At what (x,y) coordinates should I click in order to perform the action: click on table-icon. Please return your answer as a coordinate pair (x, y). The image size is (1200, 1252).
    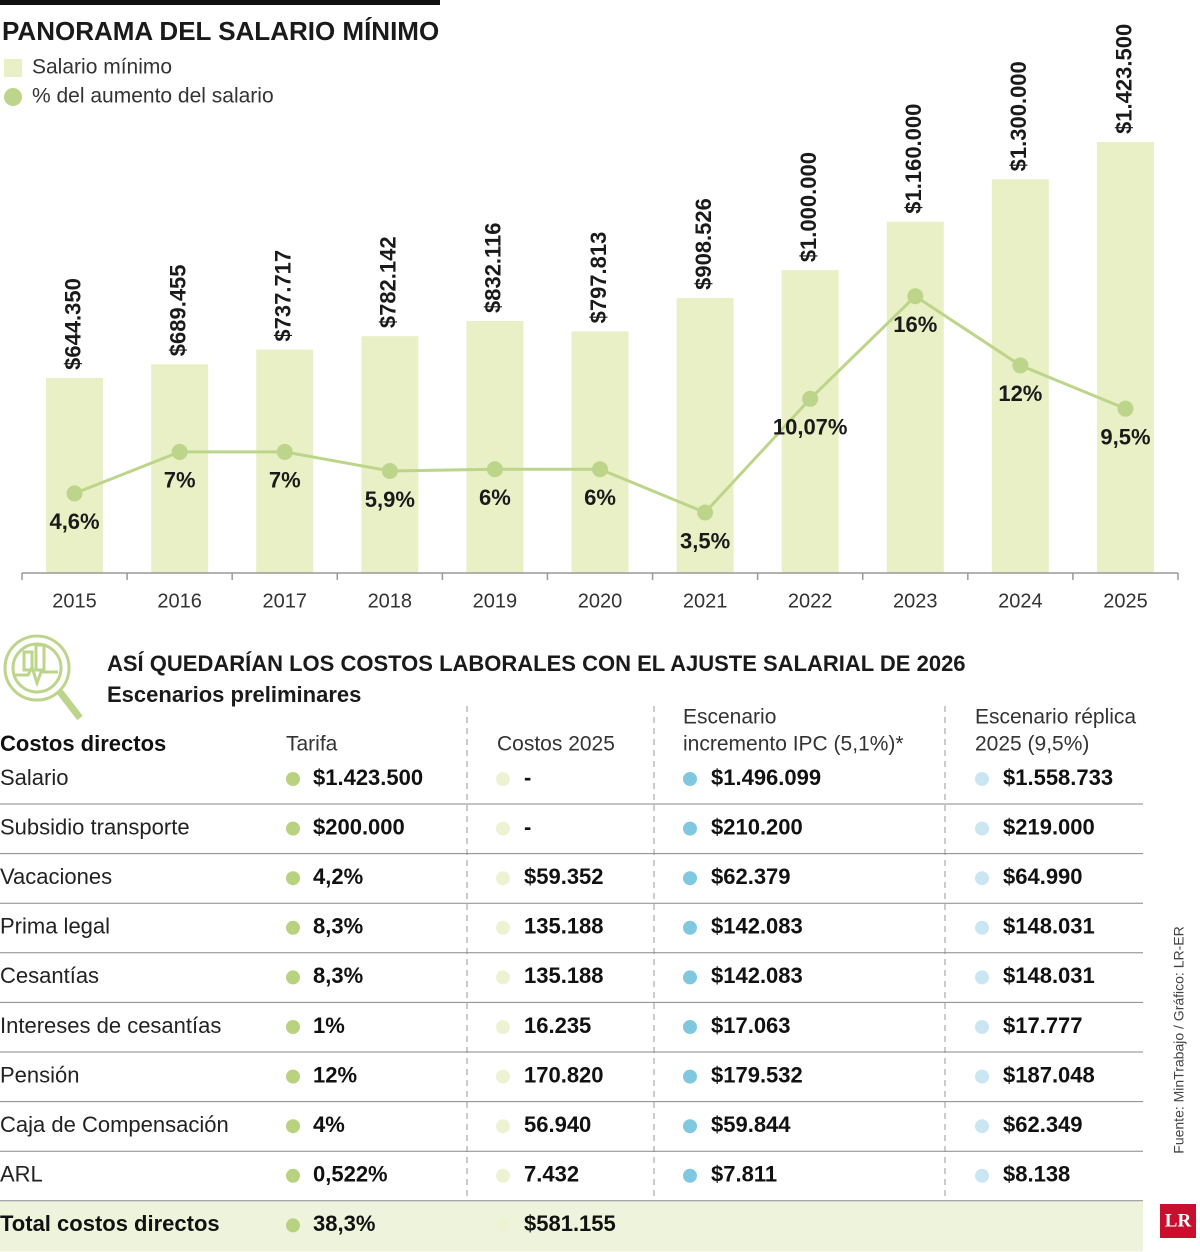
    Looking at the image, I should click on (43, 677).